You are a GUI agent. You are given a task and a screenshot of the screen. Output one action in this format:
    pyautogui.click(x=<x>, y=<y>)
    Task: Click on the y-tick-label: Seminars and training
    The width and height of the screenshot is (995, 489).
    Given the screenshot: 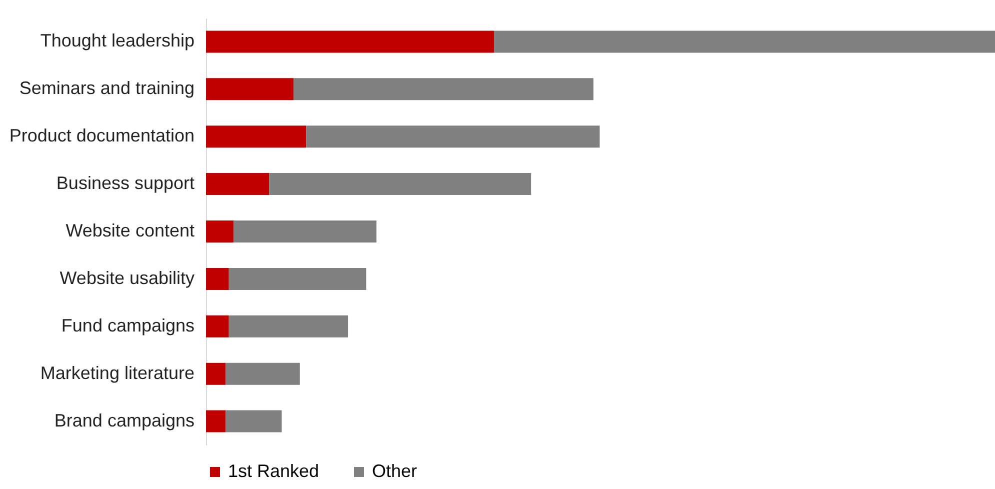 What is the action you would take?
    pyautogui.click(x=106, y=88)
    